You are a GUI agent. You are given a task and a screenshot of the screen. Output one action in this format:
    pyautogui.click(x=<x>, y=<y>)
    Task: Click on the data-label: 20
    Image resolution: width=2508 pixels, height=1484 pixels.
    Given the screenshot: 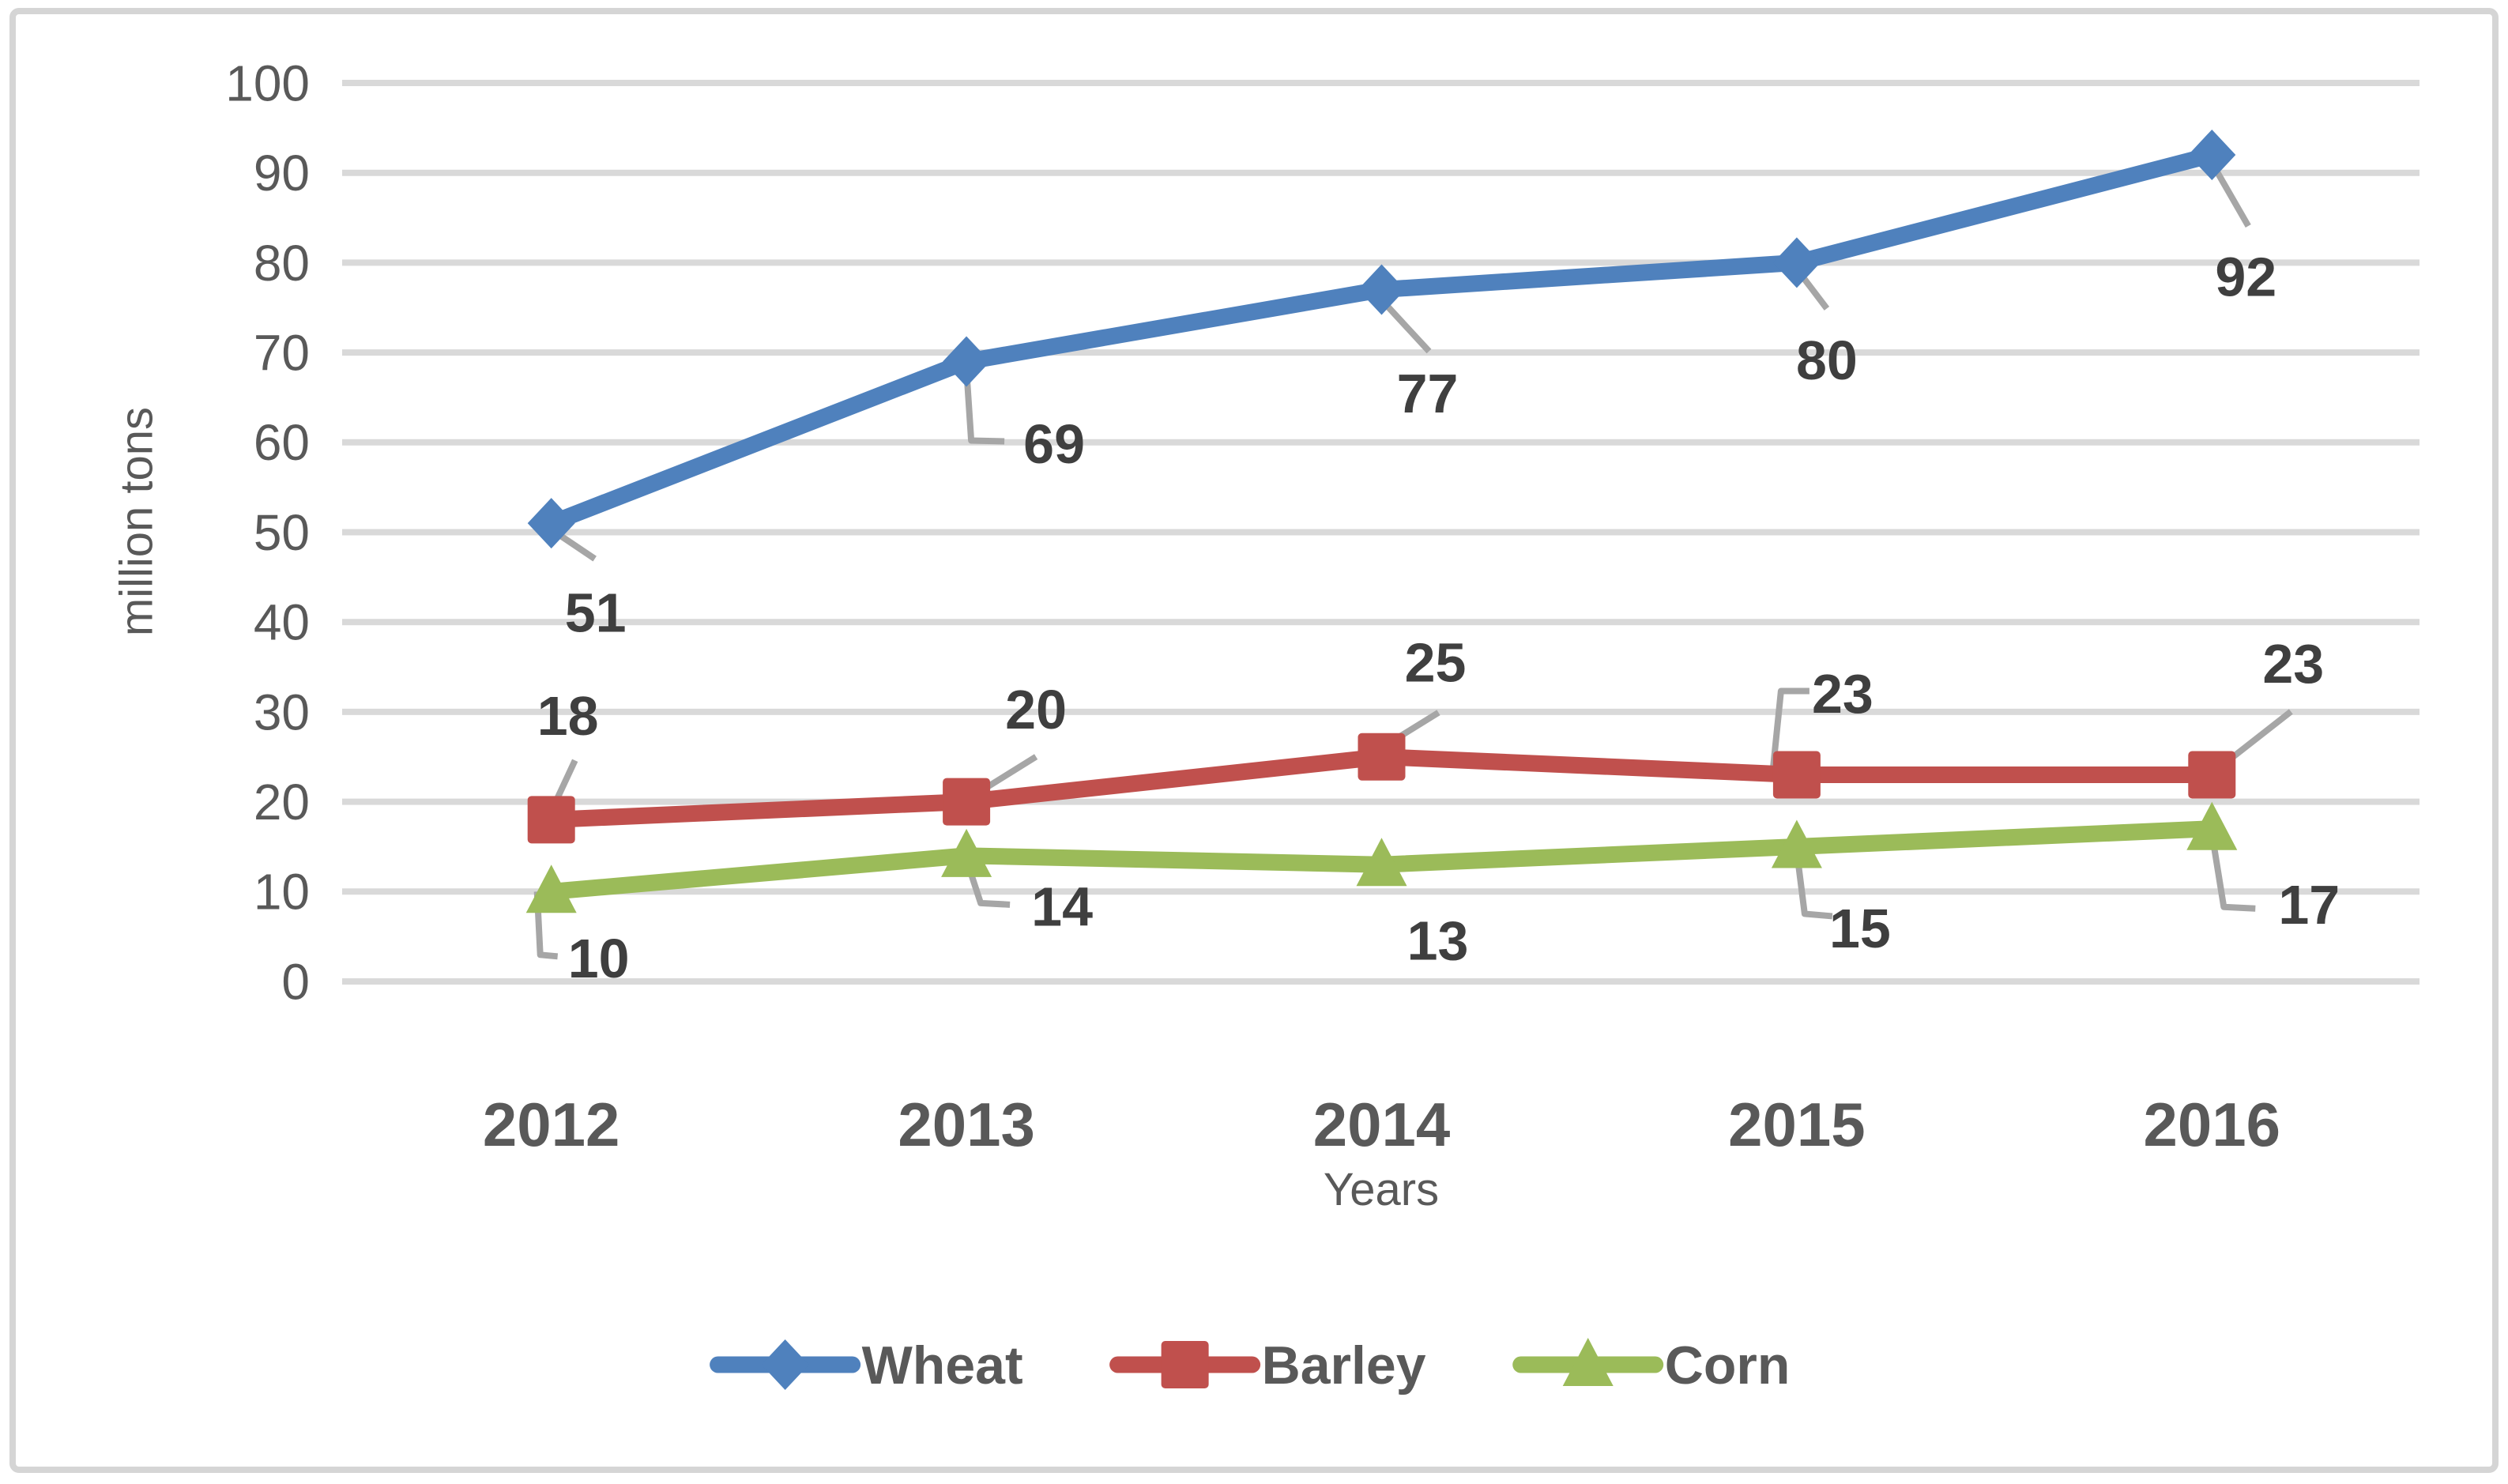 What is the action you would take?
    pyautogui.click(x=1036, y=709)
    